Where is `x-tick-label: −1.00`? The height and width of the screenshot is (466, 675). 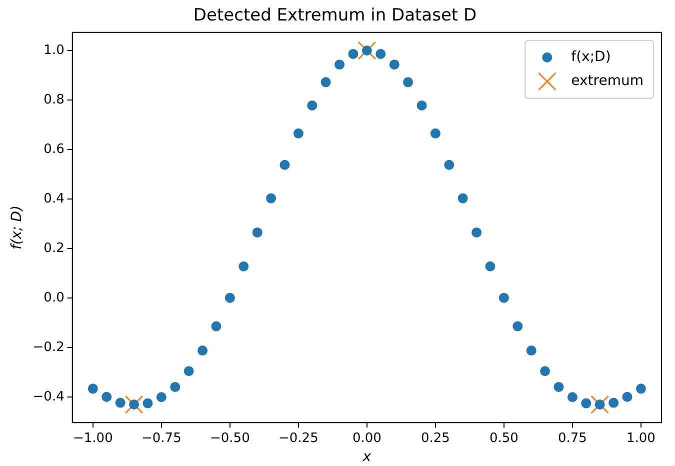 x-tick-label: −1.00 is located at coordinates (92, 438).